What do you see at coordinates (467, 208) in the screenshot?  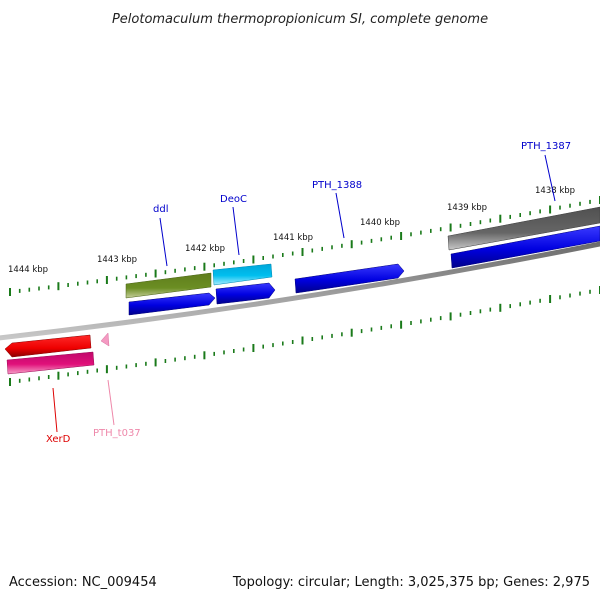 I see `scale-label-1439: 1439 kbp` at bounding box center [467, 208].